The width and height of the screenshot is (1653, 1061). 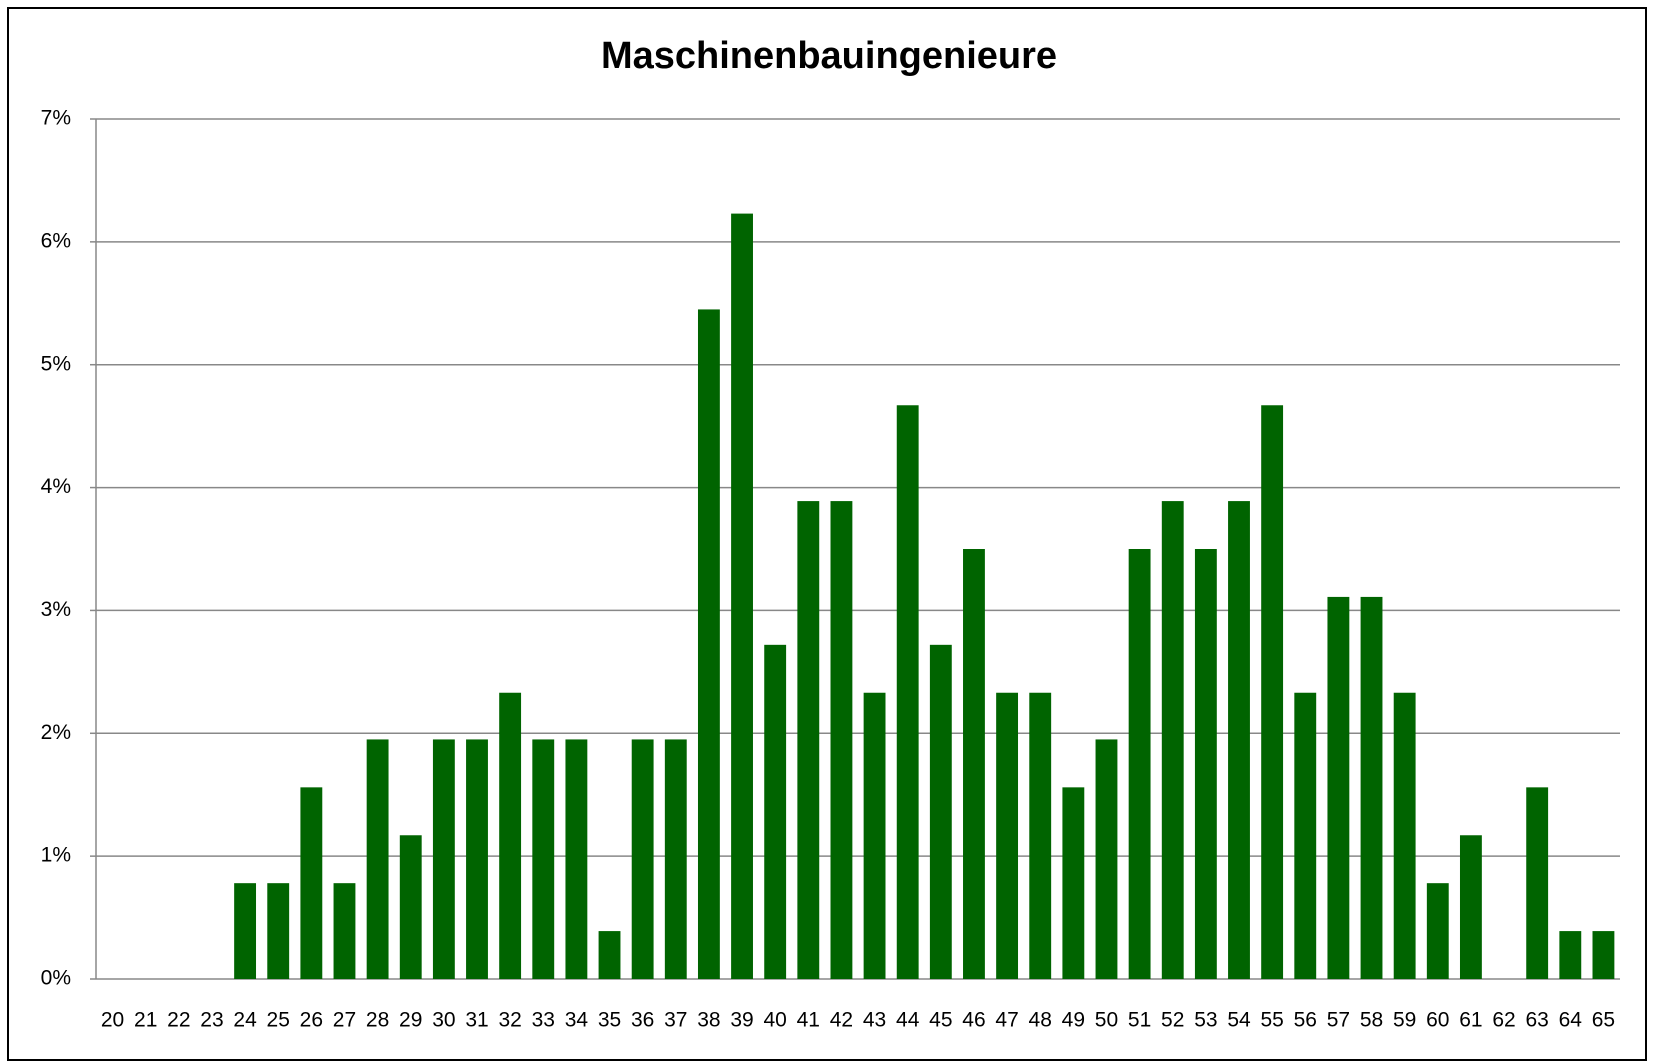 I want to click on x-tick-label: 52, so click(x=1172, y=1020).